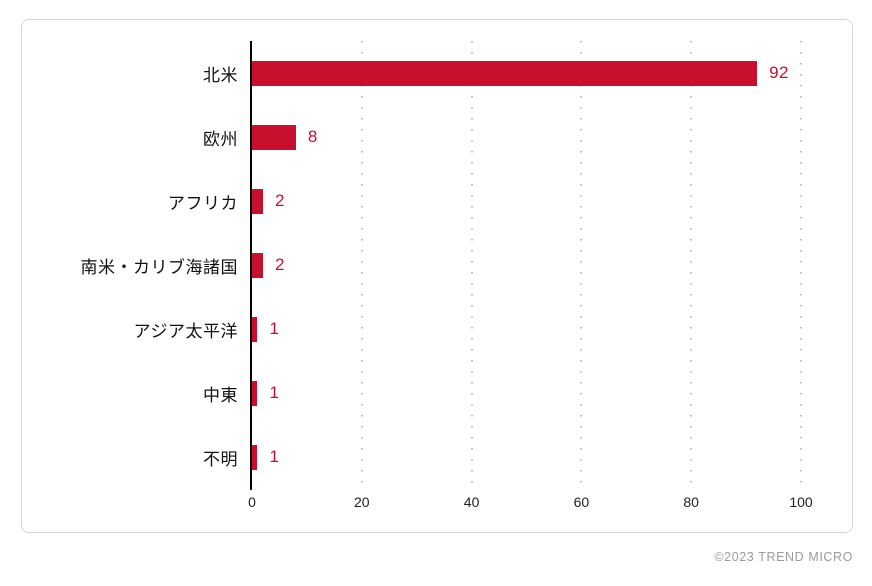 This screenshot has height=586, width=872. What do you see at coordinates (220, 459) in the screenshot?
I see `category-label: 不明` at bounding box center [220, 459].